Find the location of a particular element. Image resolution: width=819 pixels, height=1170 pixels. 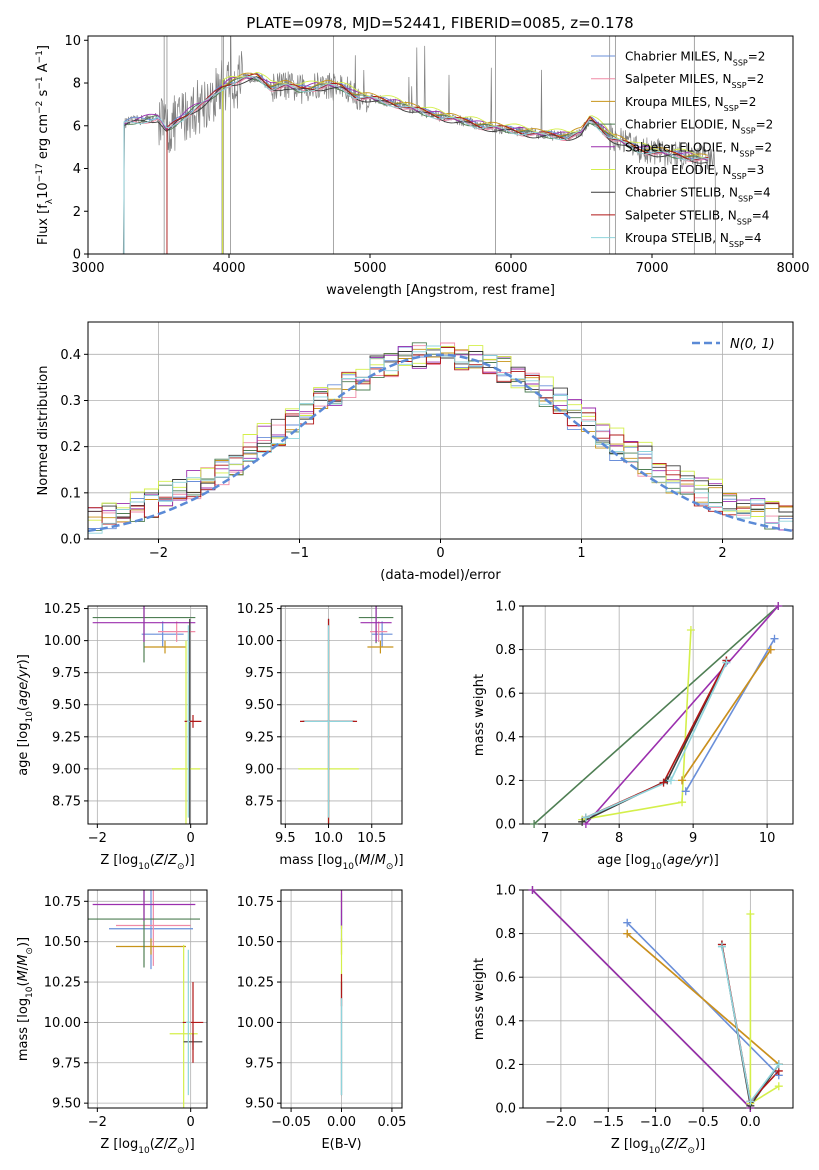

y-tick-label: 0.4 is located at coordinates (505, 1021).